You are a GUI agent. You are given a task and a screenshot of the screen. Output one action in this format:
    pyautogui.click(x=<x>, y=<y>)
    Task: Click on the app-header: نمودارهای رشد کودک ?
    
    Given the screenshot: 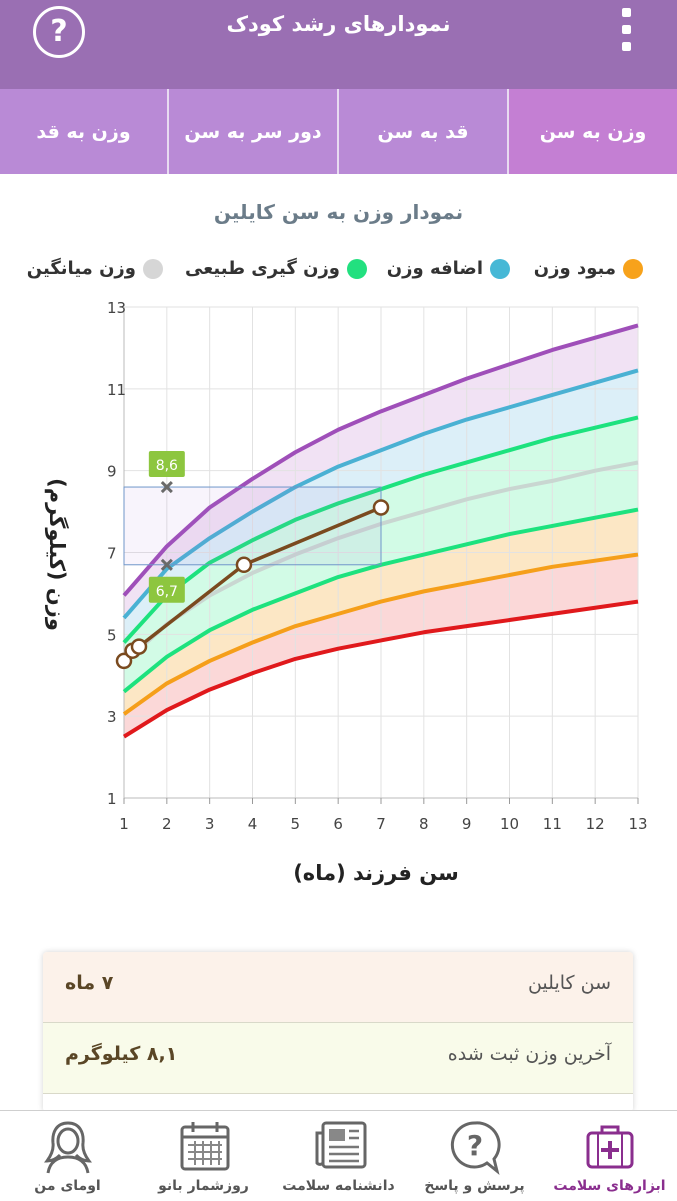 What is the action you would take?
    pyautogui.click(x=338, y=44)
    